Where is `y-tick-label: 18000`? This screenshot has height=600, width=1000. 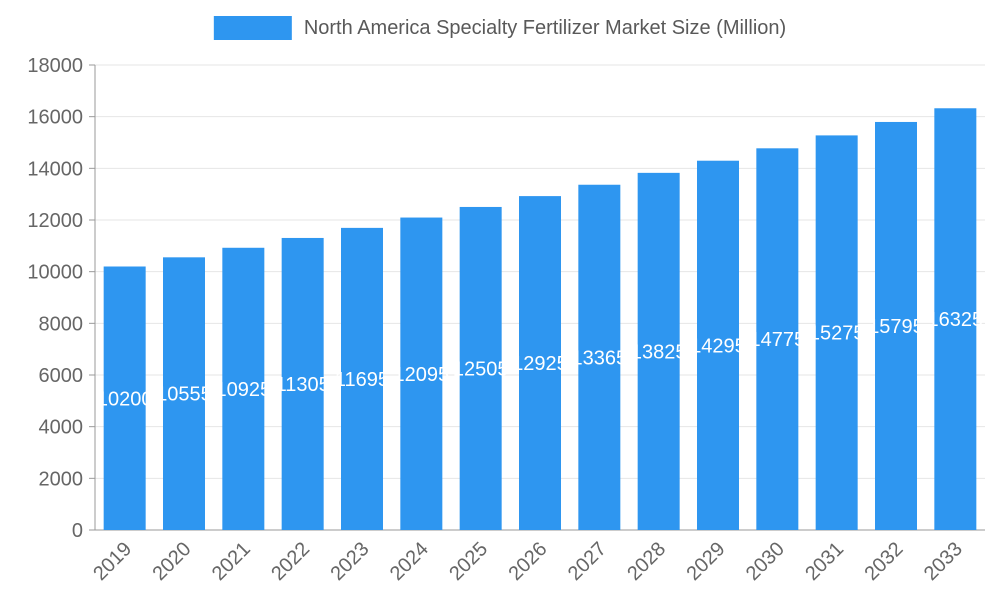
y-tick-label: 18000 is located at coordinates (55, 66).